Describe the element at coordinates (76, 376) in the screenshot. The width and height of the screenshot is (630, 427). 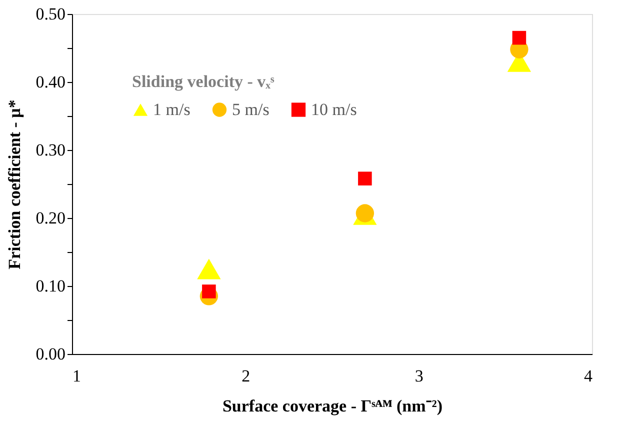
I see `x-tick-label: 1` at that location.